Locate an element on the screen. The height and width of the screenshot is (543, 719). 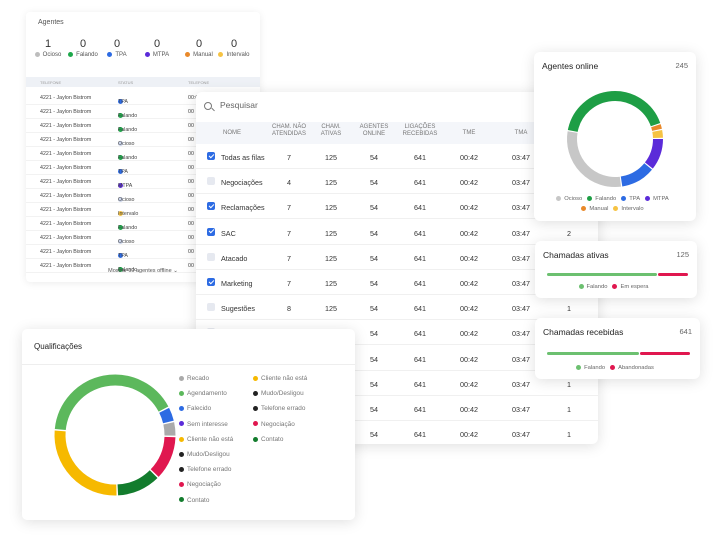
queue-row: Marketing 7 125 54 641 00:42 03:47 is located at coordinates (397, 282).